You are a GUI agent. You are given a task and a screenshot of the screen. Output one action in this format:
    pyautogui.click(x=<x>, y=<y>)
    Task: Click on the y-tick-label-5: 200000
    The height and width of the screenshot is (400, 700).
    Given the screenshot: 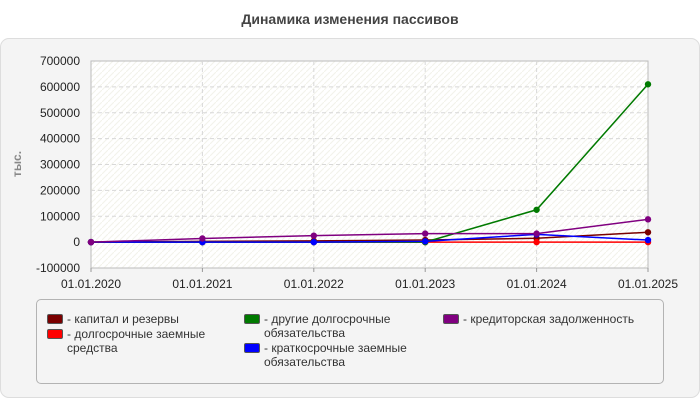 What is the action you would take?
    pyautogui.click(x=60, y=190)
    